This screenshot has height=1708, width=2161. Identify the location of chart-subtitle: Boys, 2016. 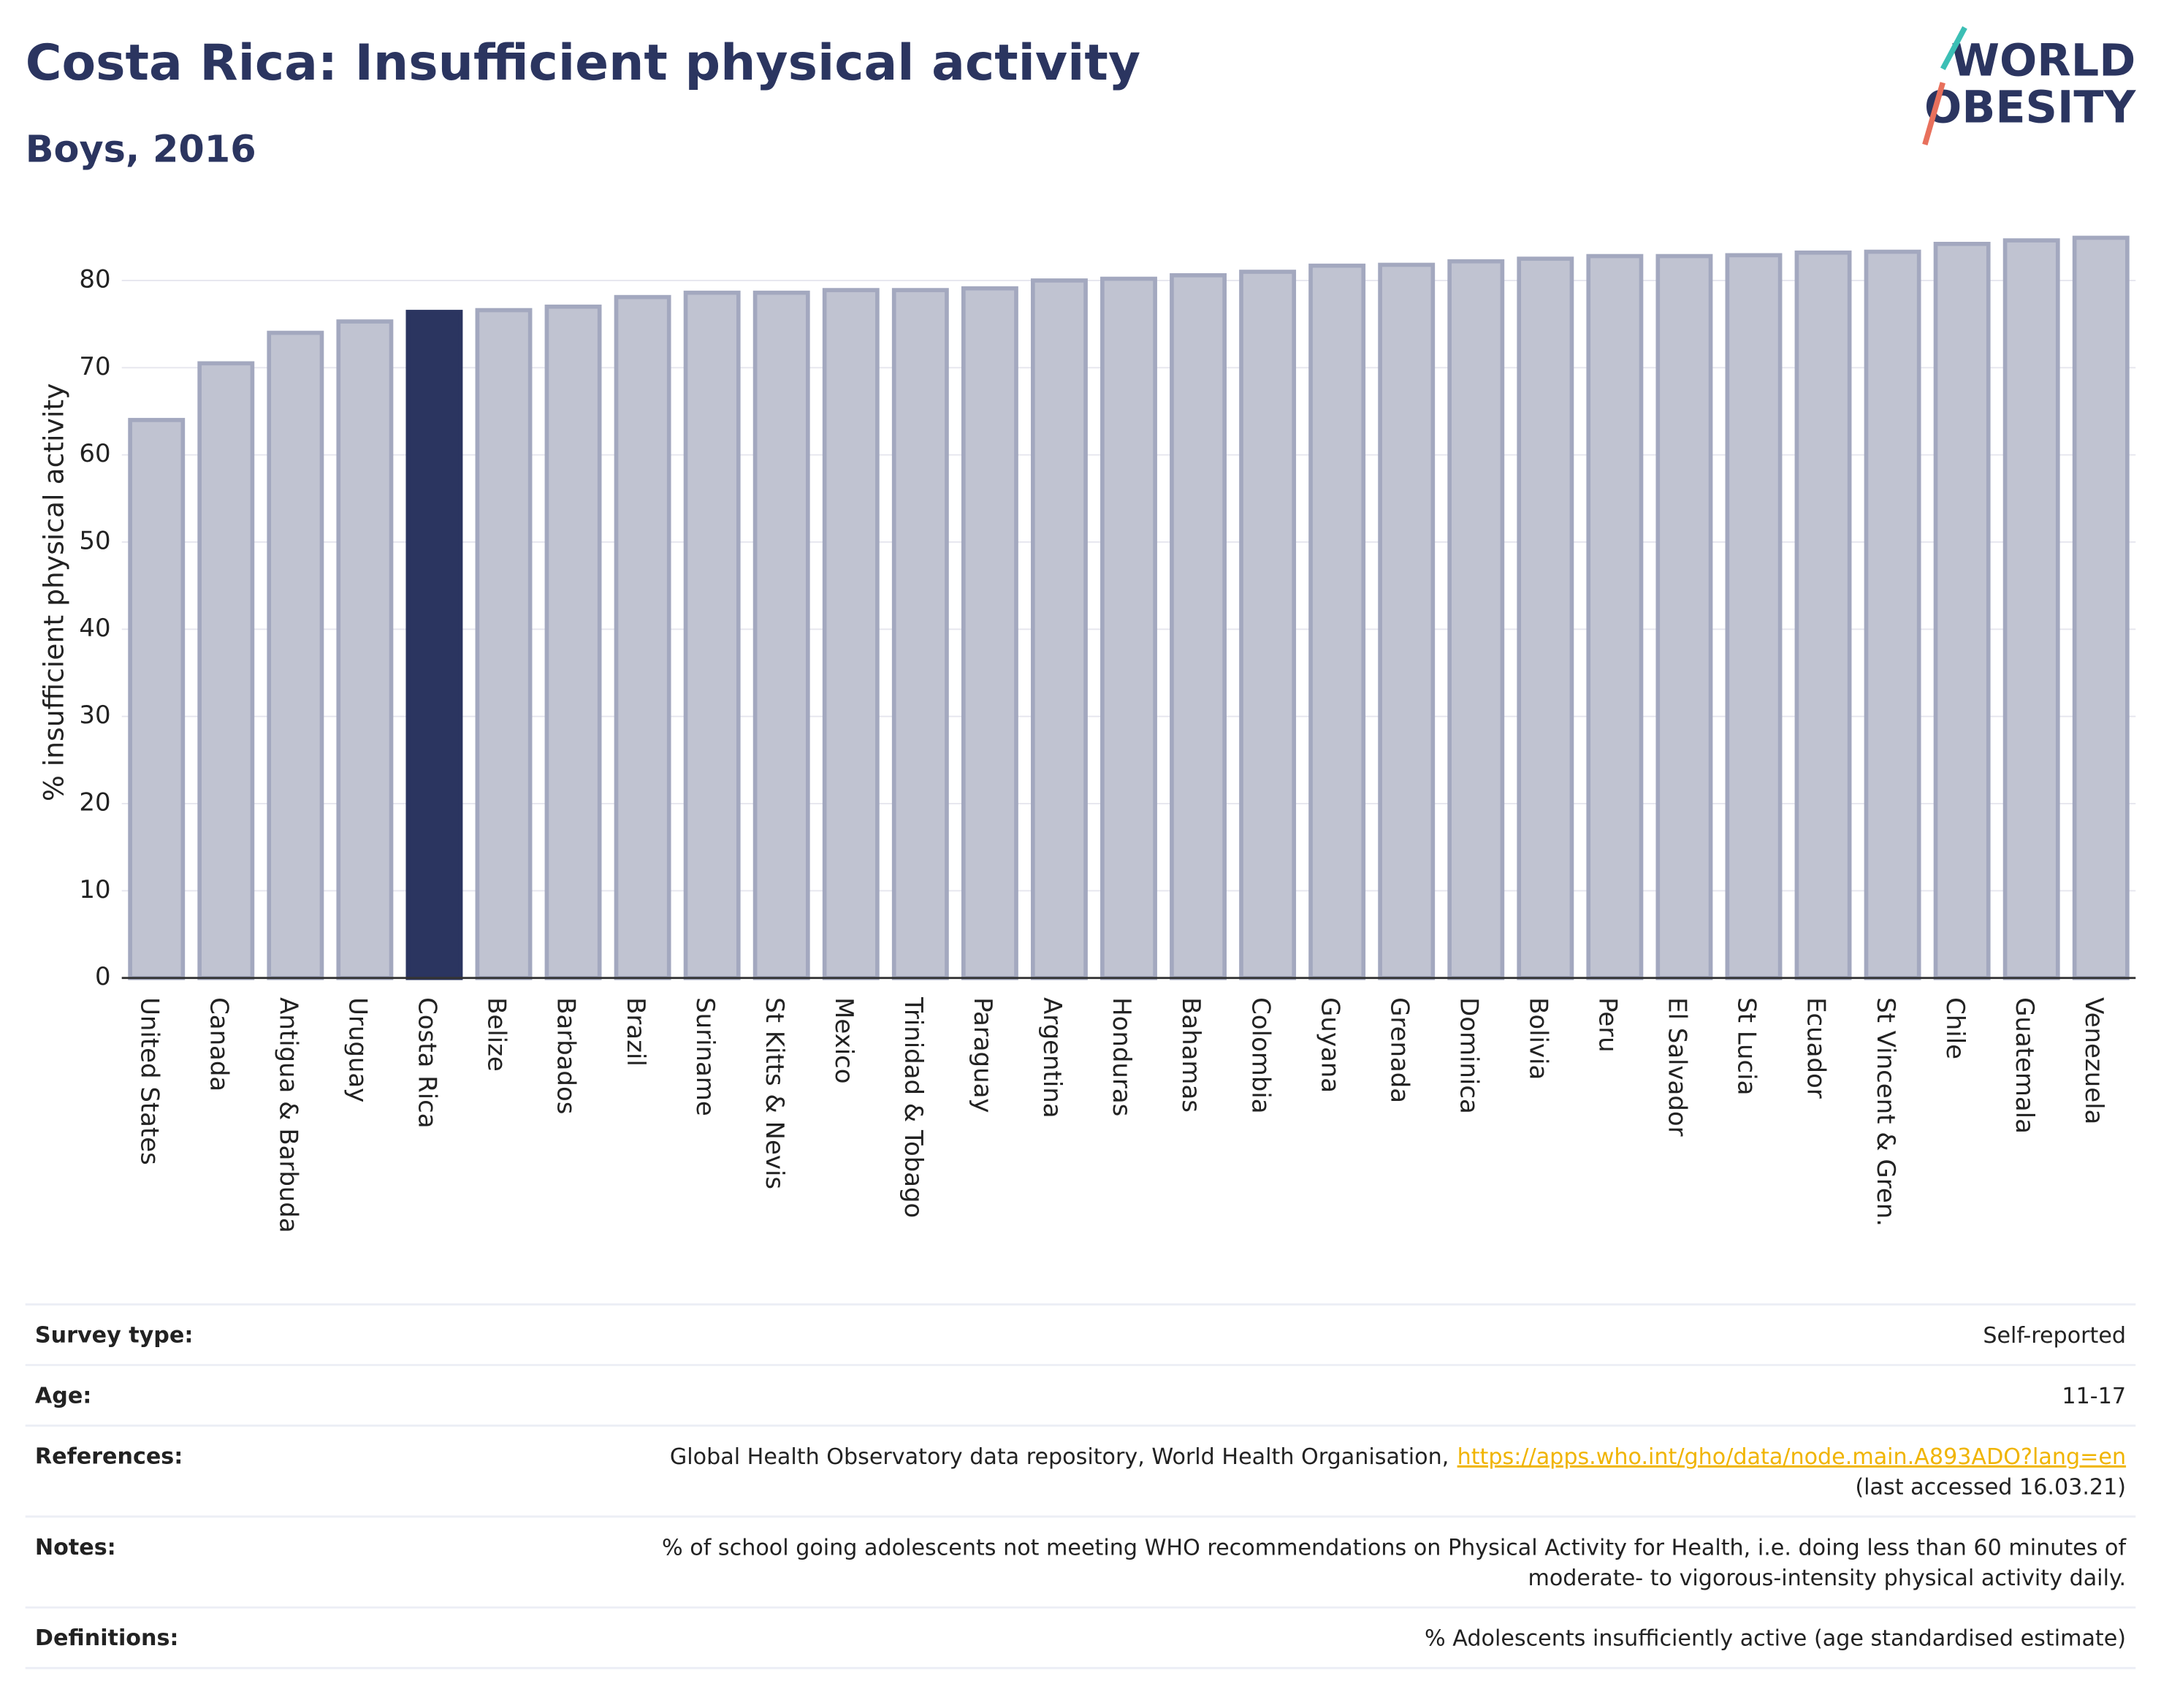
(141, 149).